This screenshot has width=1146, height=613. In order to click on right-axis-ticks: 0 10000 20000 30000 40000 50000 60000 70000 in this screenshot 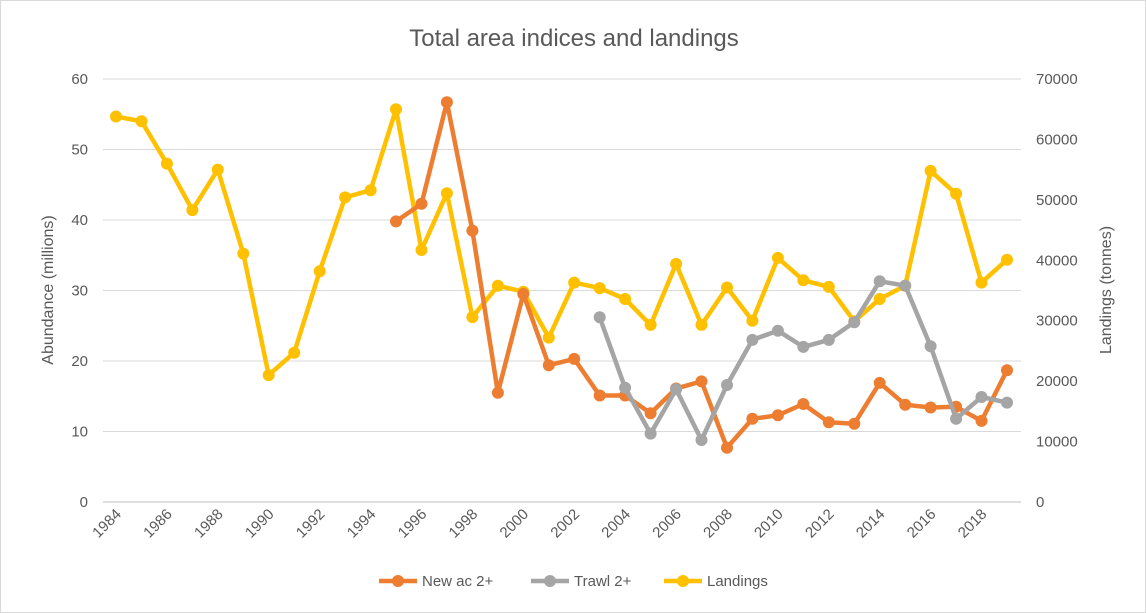, I will do `click(1057, 291)`.